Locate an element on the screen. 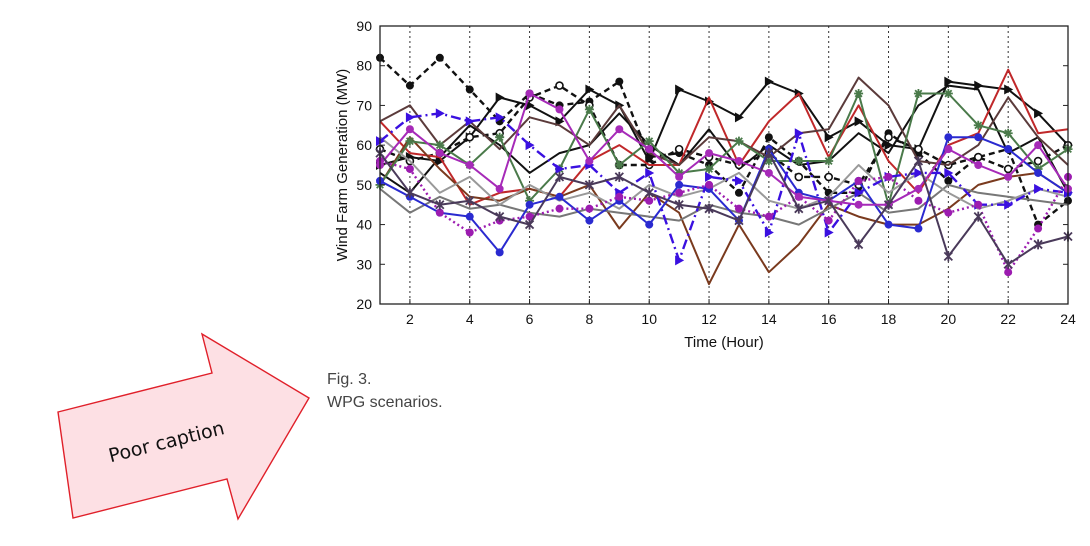  y-tick-label: 50 is located at coordinates (364, 185).